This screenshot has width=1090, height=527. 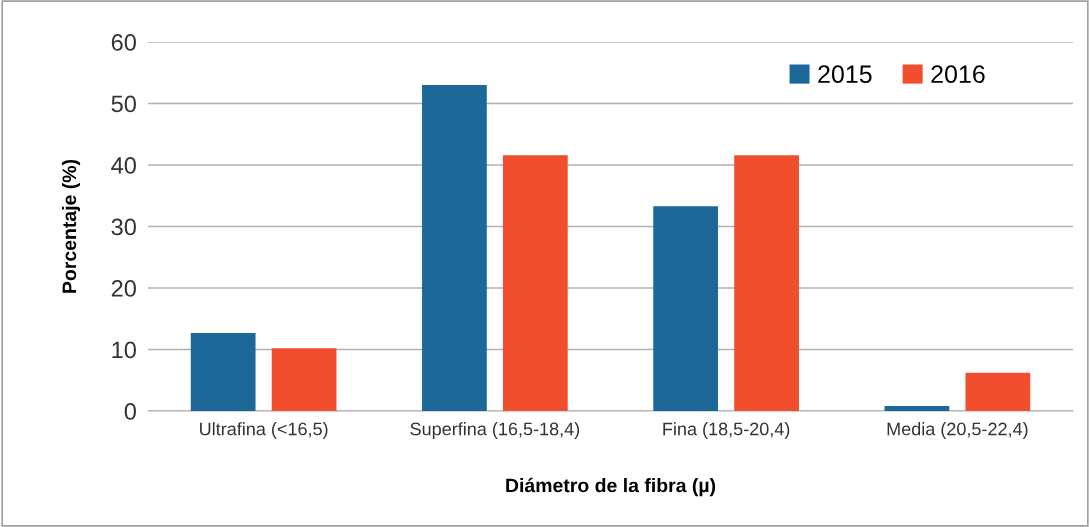 I want to click on x-tick-label: Fina (18,5-20,4), so click(x=726, y=430).